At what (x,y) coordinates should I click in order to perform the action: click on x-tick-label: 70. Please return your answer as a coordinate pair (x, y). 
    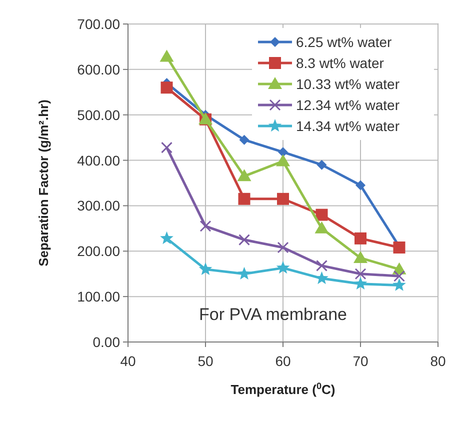
    Looking at the image, I should click on (360, 361).